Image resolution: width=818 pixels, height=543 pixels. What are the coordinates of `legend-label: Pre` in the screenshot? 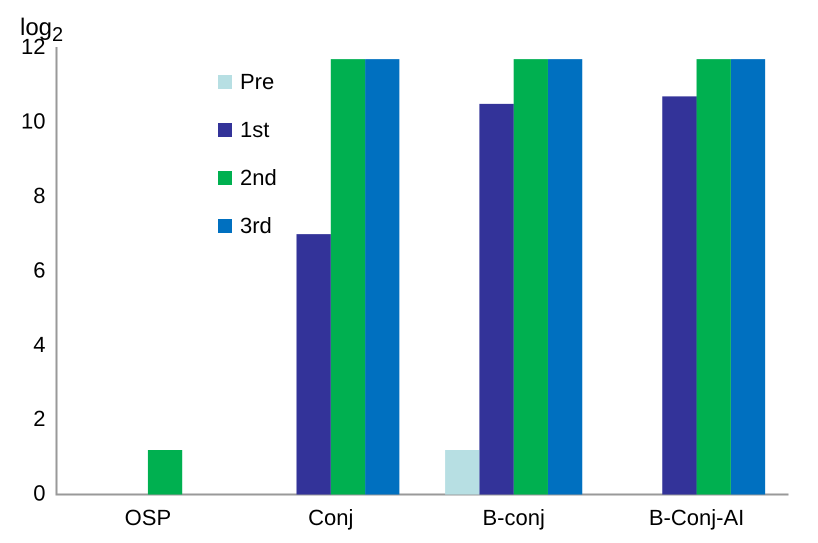 It's located at (257, 82).